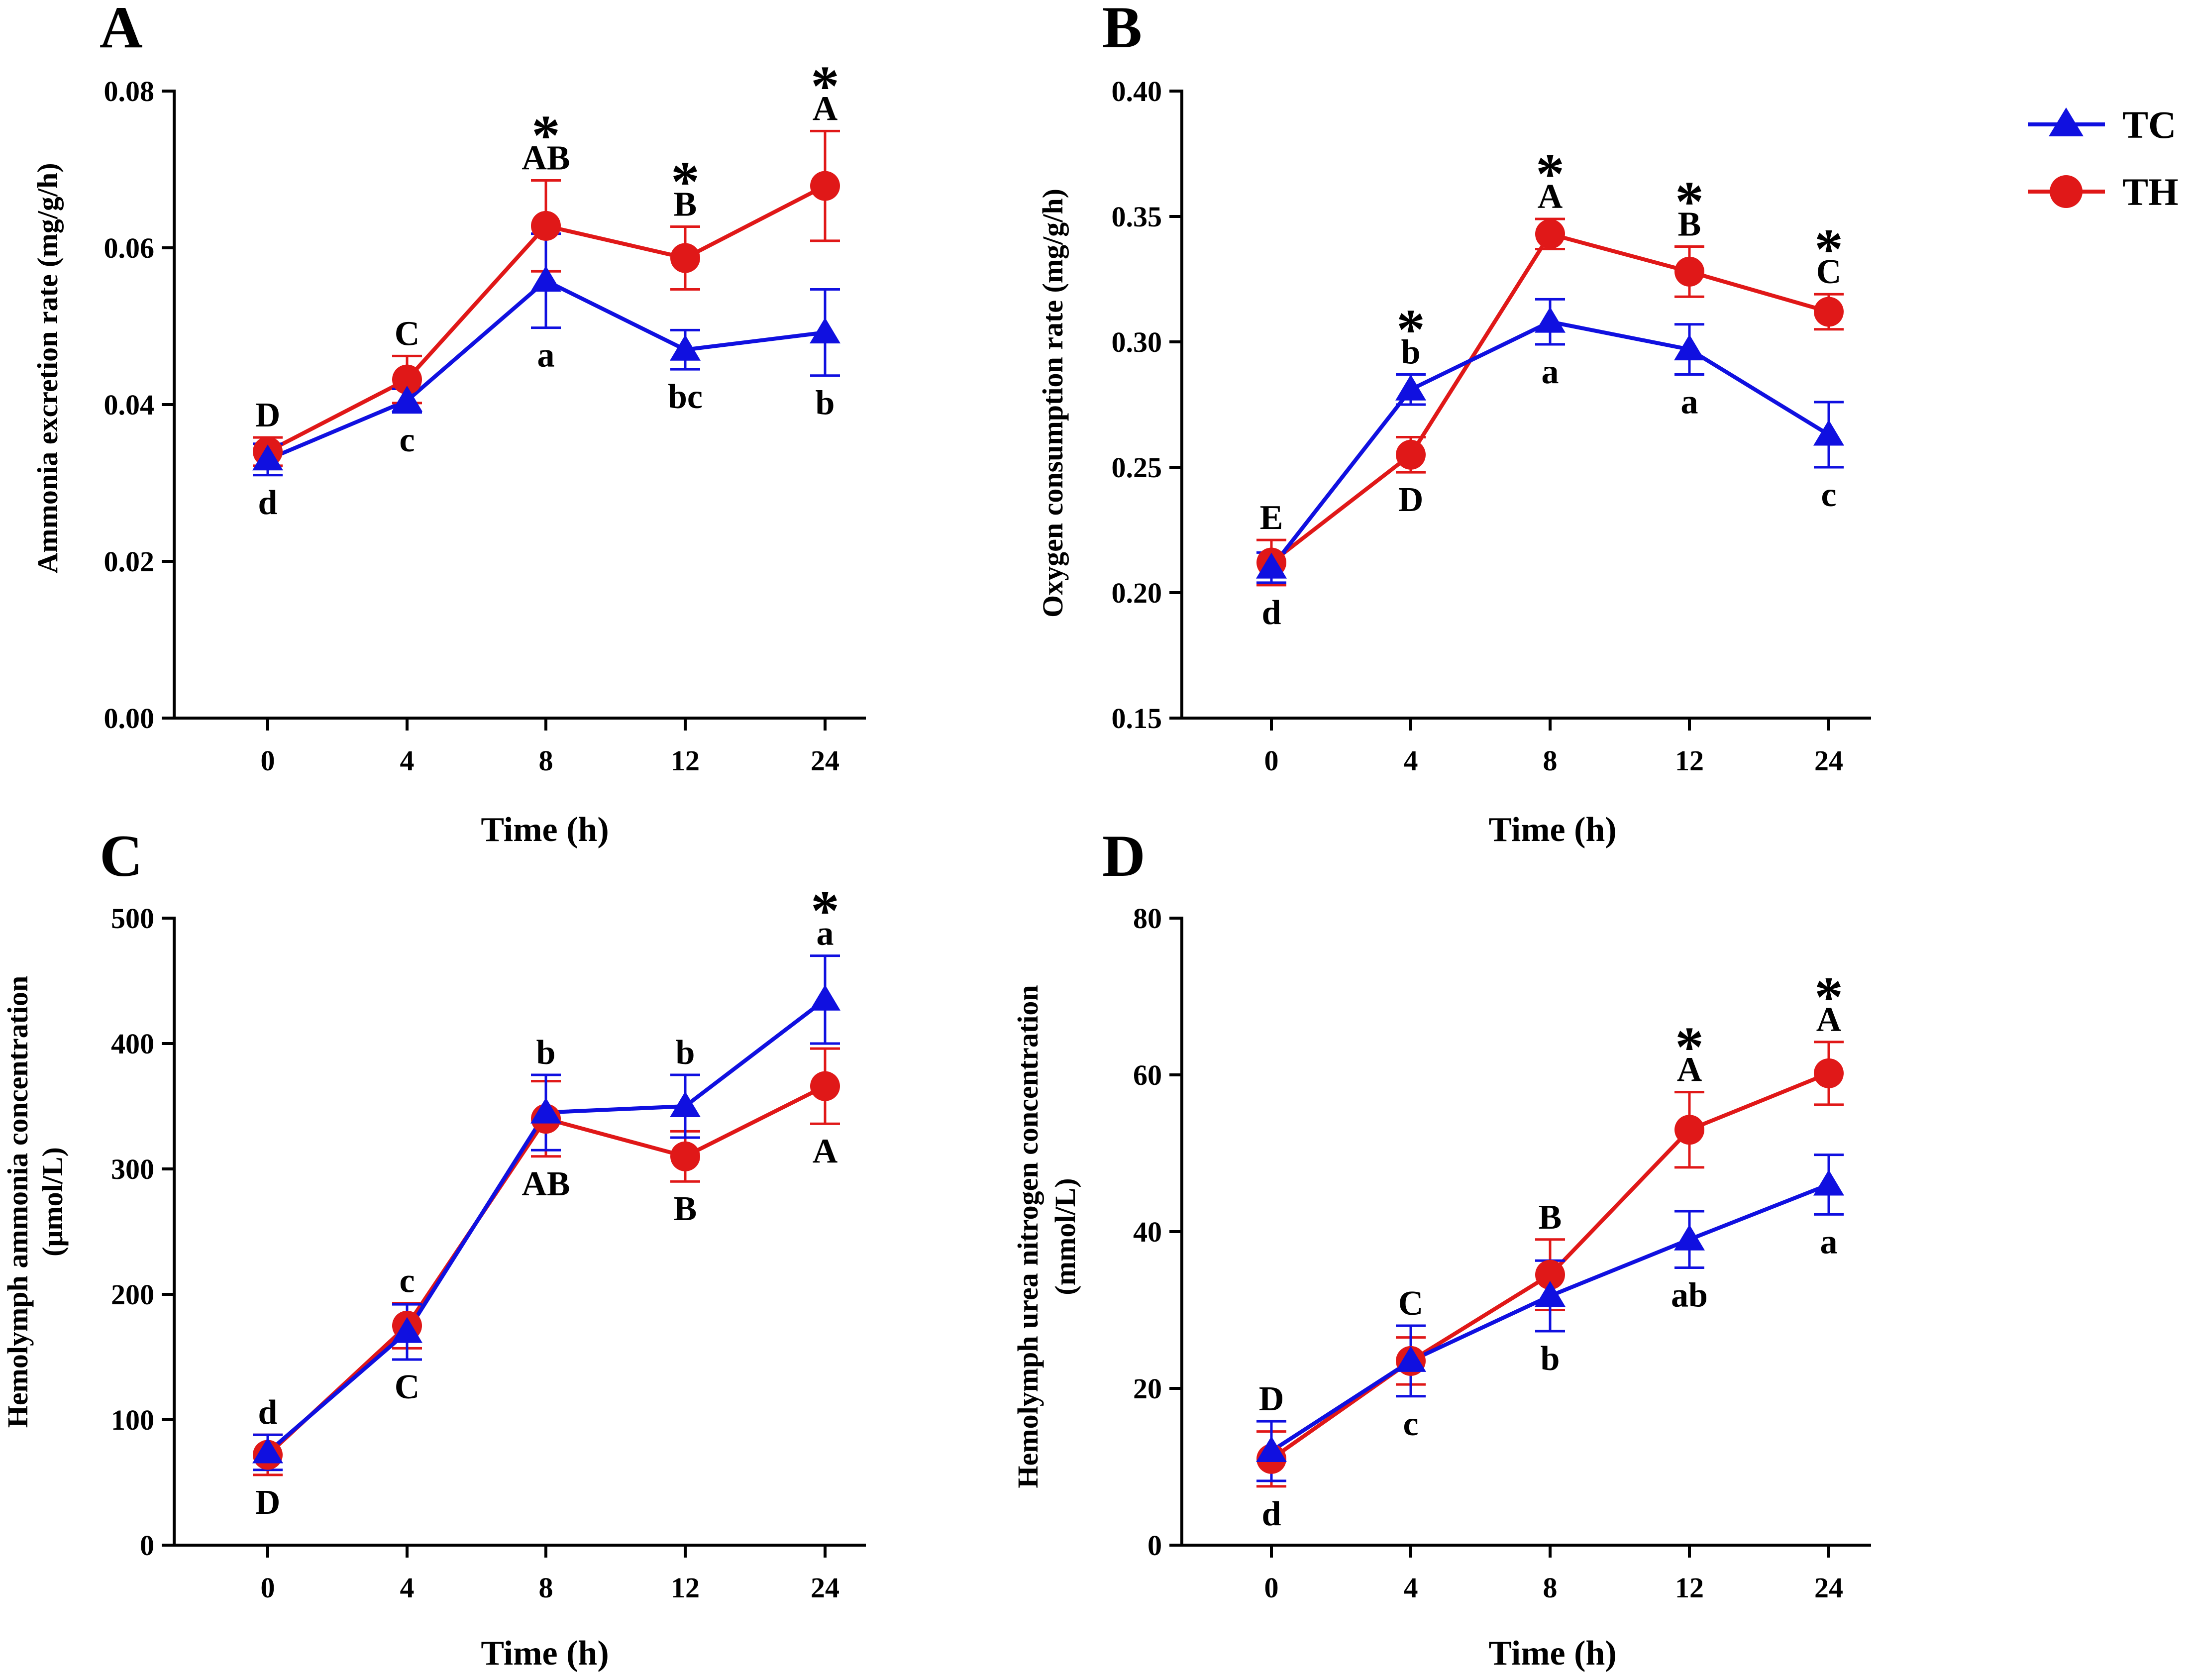 The height and width of the screenshot is (1680, 2194). What do you see at coordinates (121, 856) in the screenshot?
I see `panel-c-label: C` at bounding box center [121, 856].